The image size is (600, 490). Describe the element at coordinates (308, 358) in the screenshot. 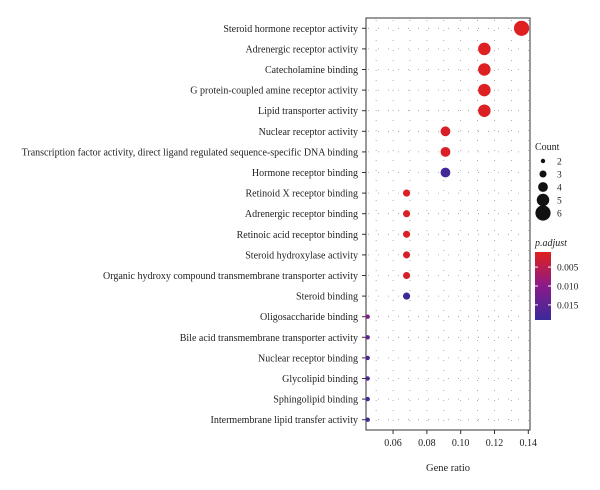

I see `category-label: Nuclear receptor binding` at that location.